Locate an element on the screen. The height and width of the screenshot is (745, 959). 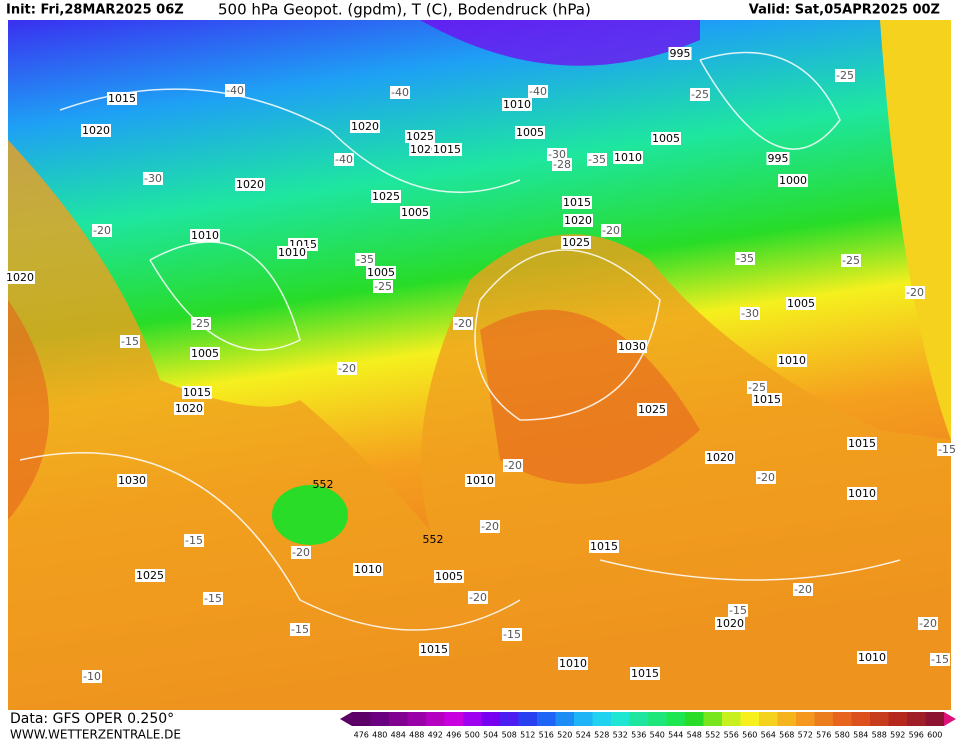
pressure-label: 995 is located at coordinates (680, 53).